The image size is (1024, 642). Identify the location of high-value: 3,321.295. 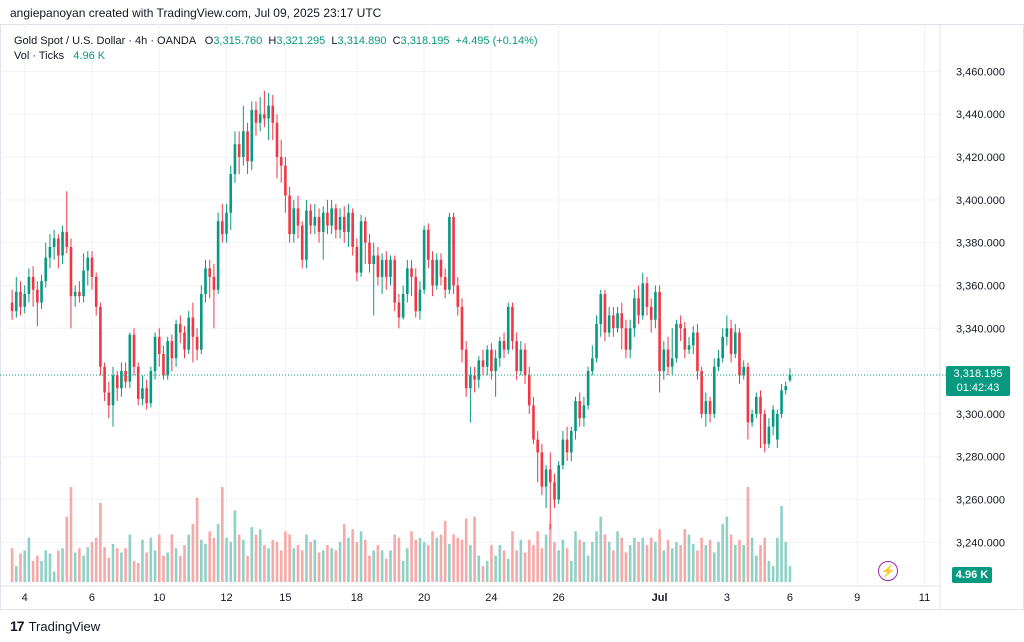
(301, 41).